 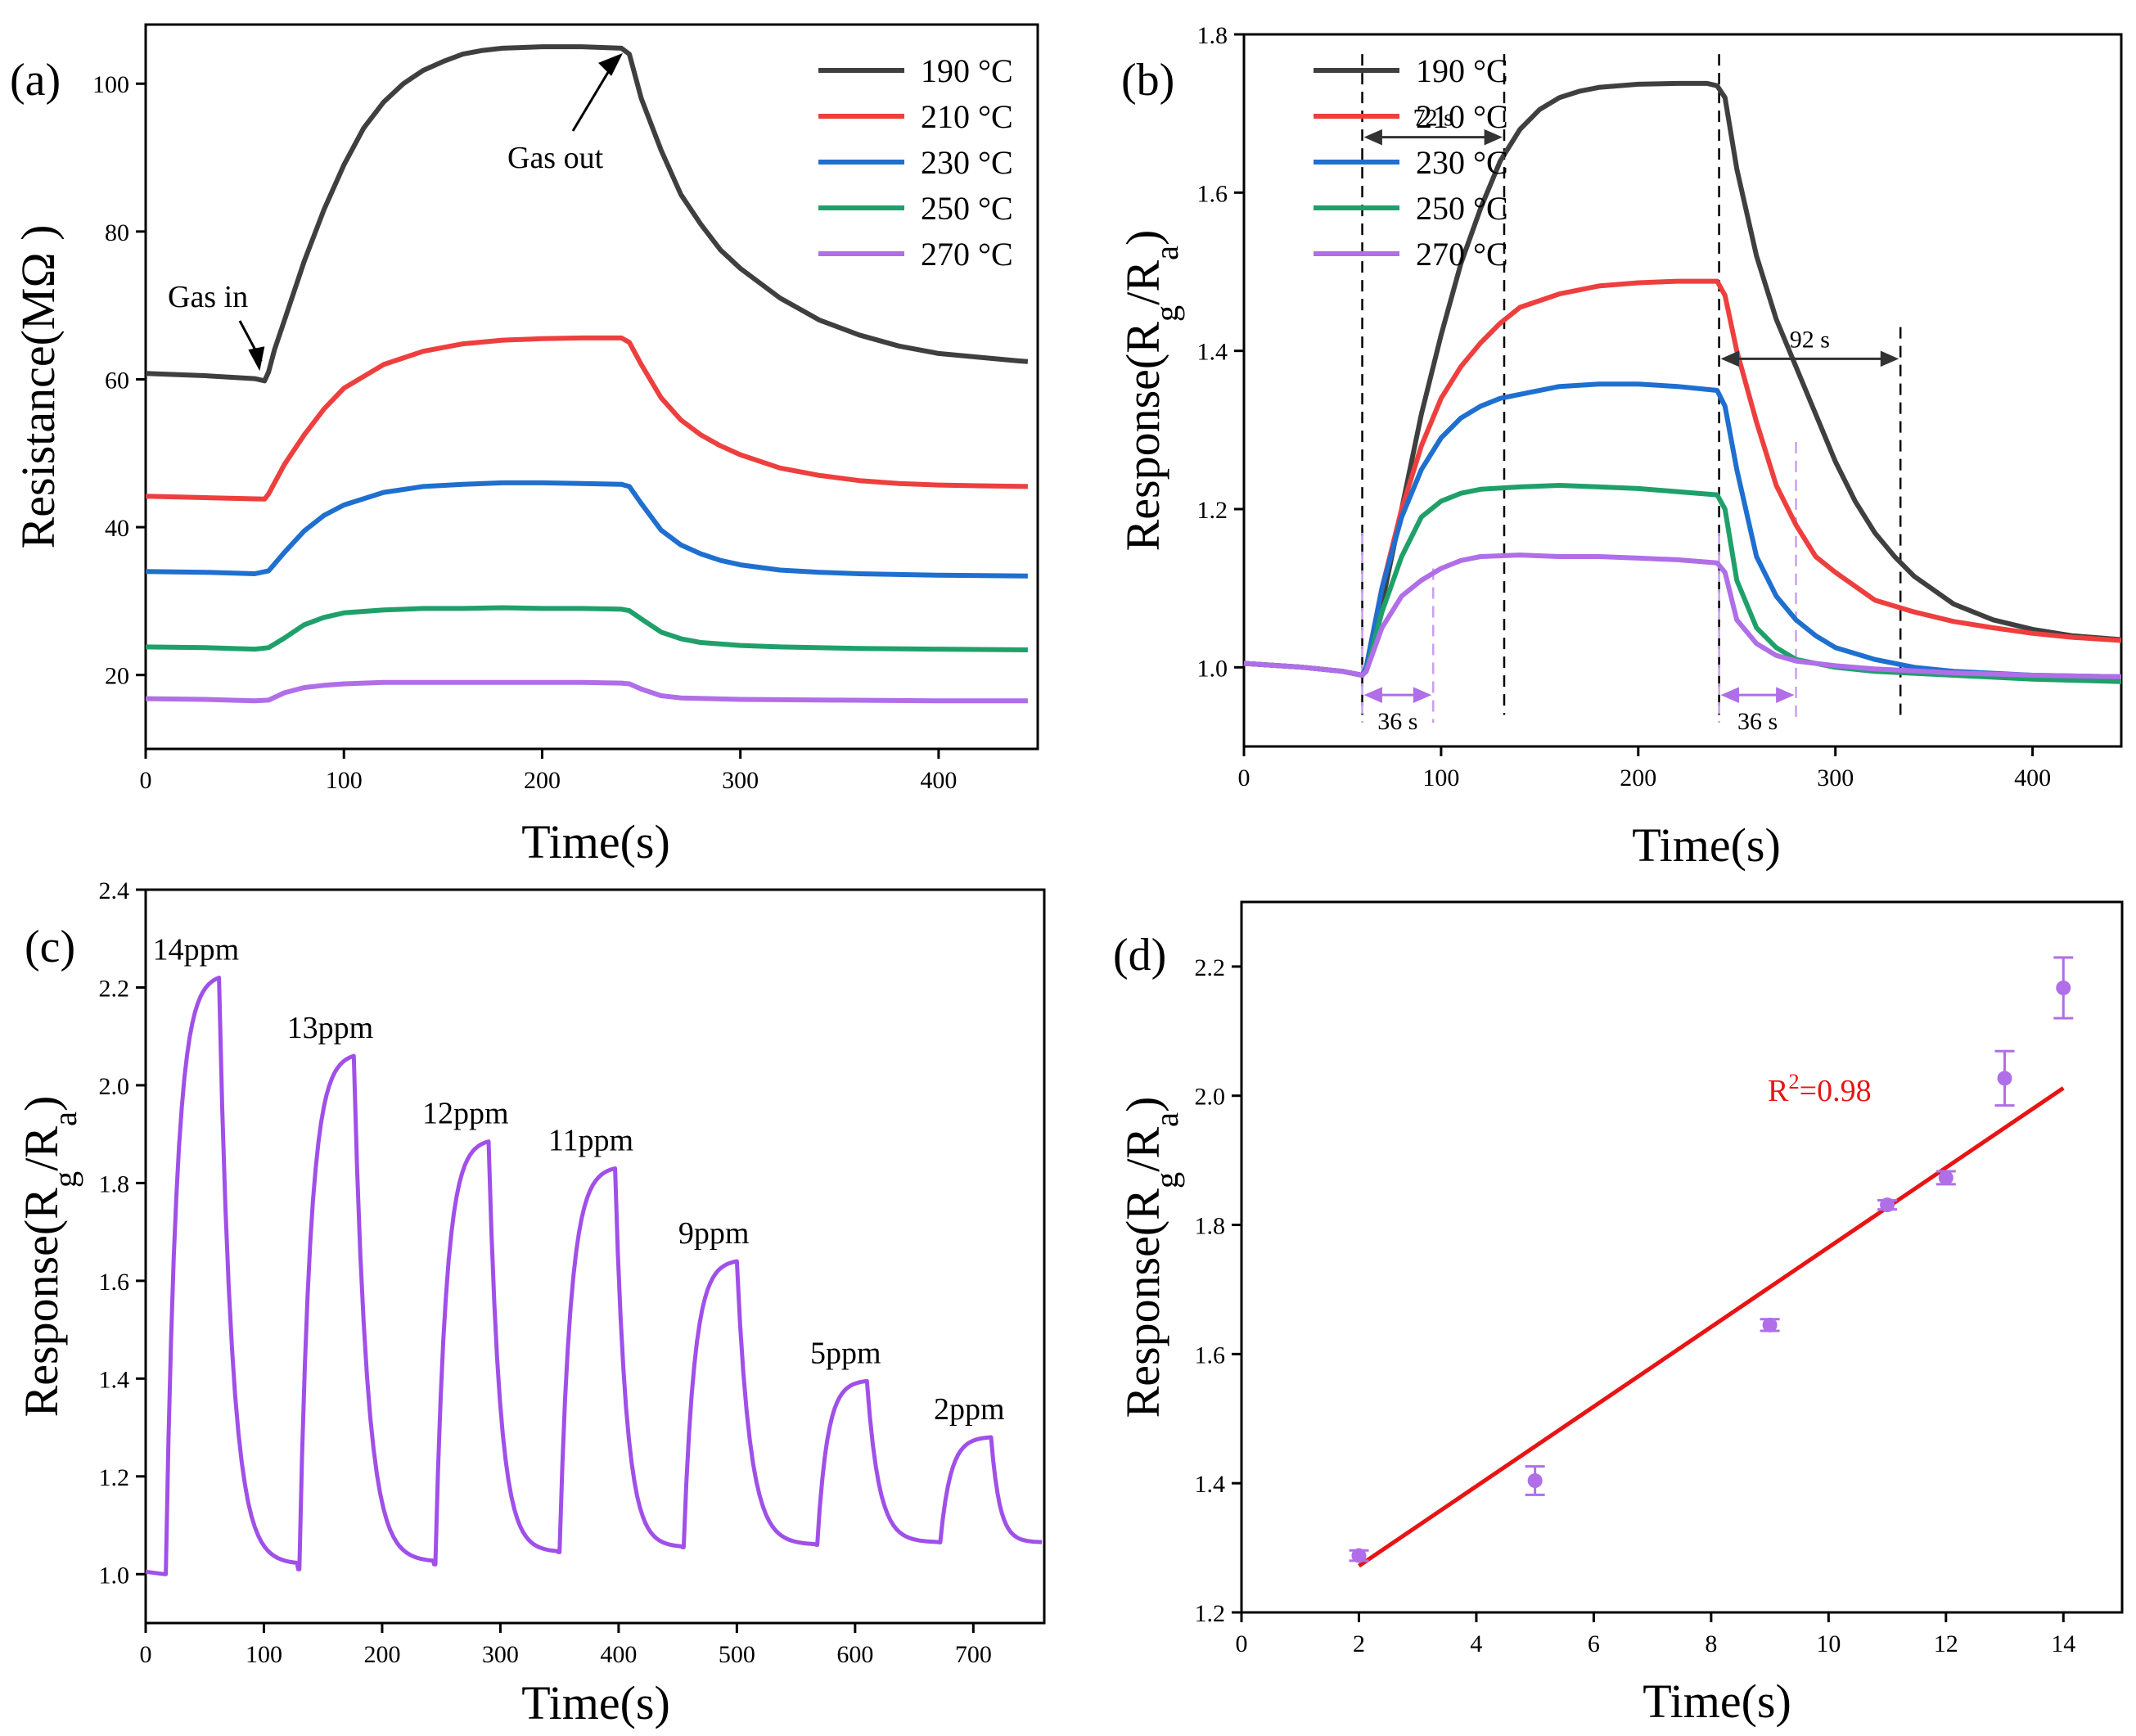 What do you see at coordinates (2063, 1643) in the screenshot?
I see `x-tick-label: 14` at bounding box center [2063, 1643].